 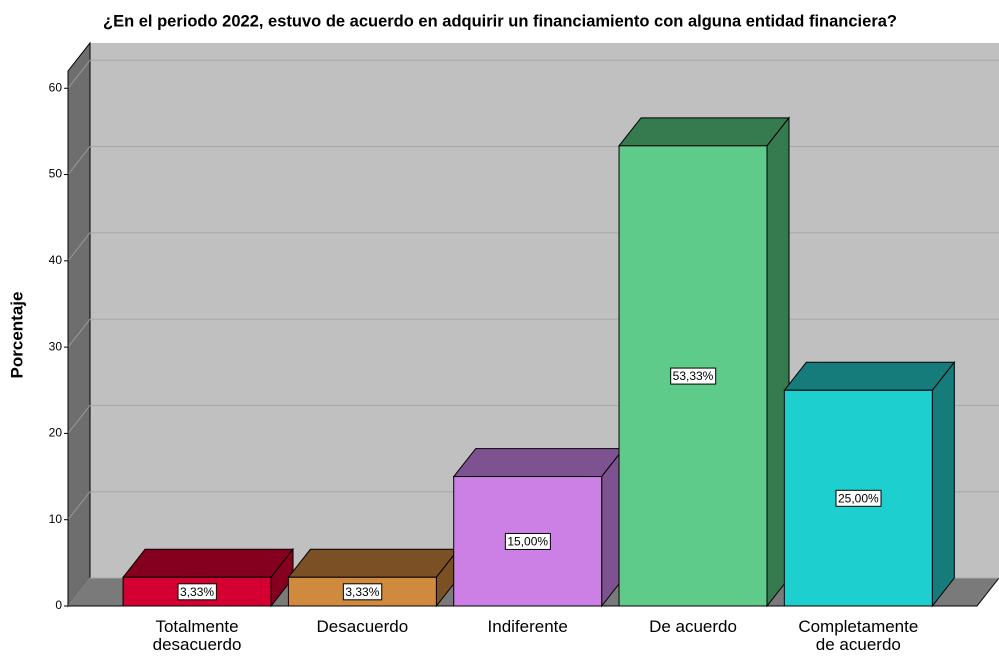 What do you see at coordinates (56, 87) in the screenshot?
I see `y-tick-label: 60` at bounding box center [56, 87].